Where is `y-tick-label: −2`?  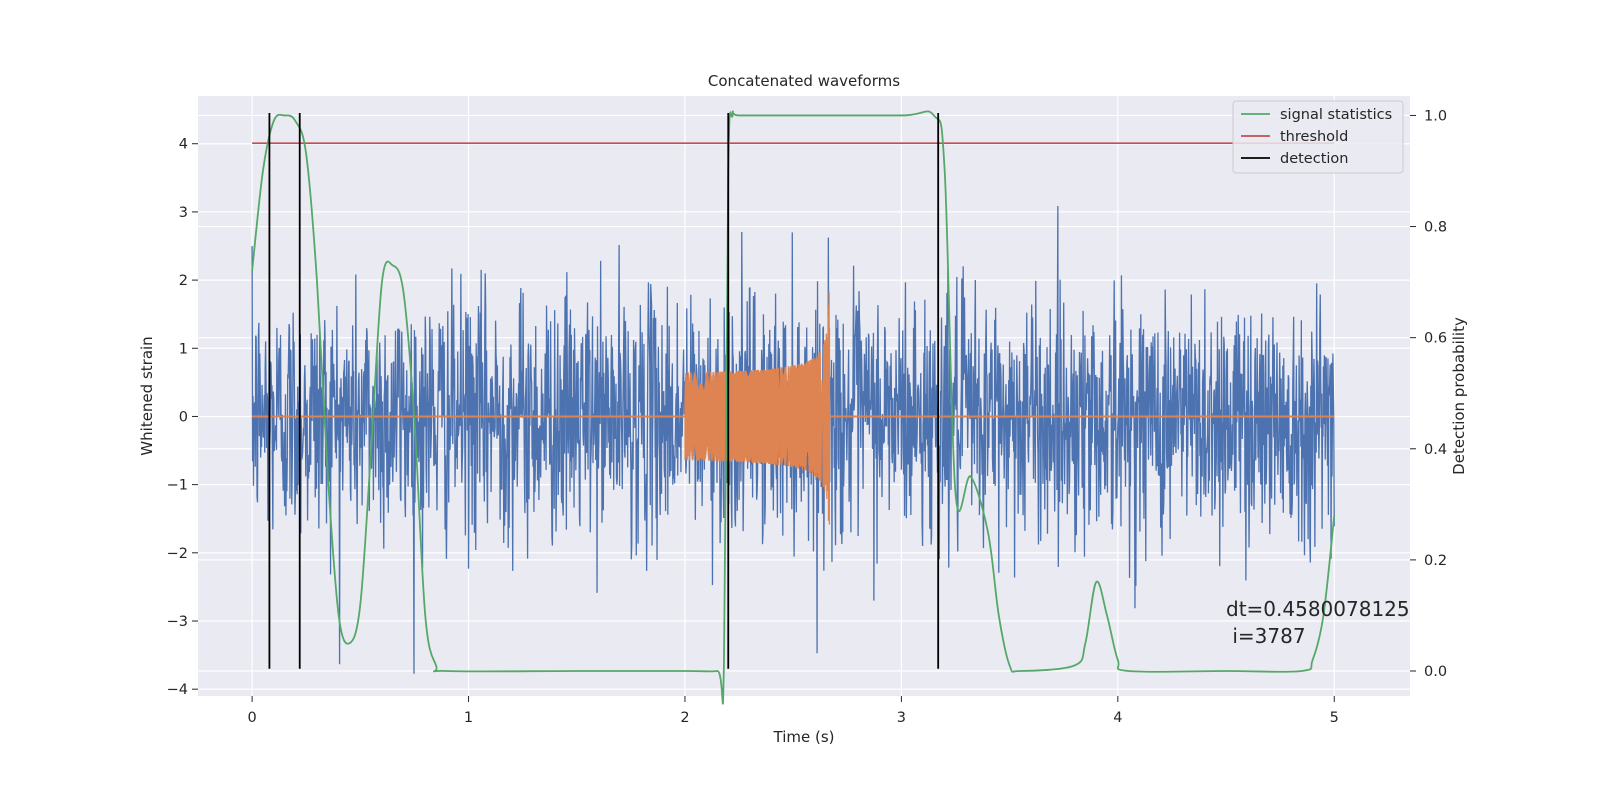 y-tick-label: −2 is located at coordinates (177, 554).